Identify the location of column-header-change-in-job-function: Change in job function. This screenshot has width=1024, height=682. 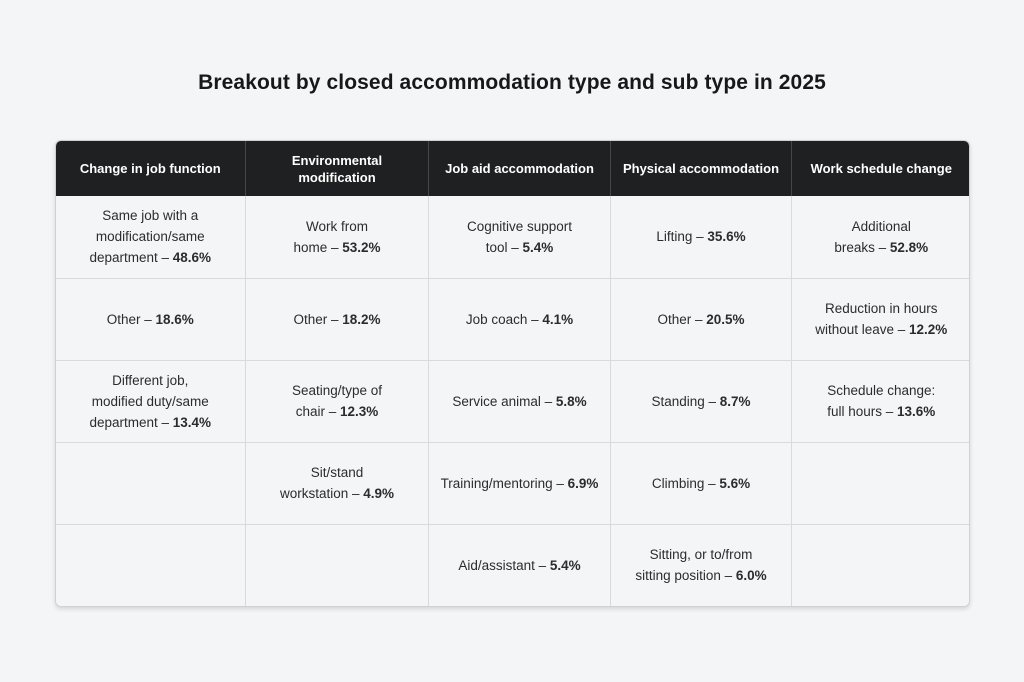
(150, 168).